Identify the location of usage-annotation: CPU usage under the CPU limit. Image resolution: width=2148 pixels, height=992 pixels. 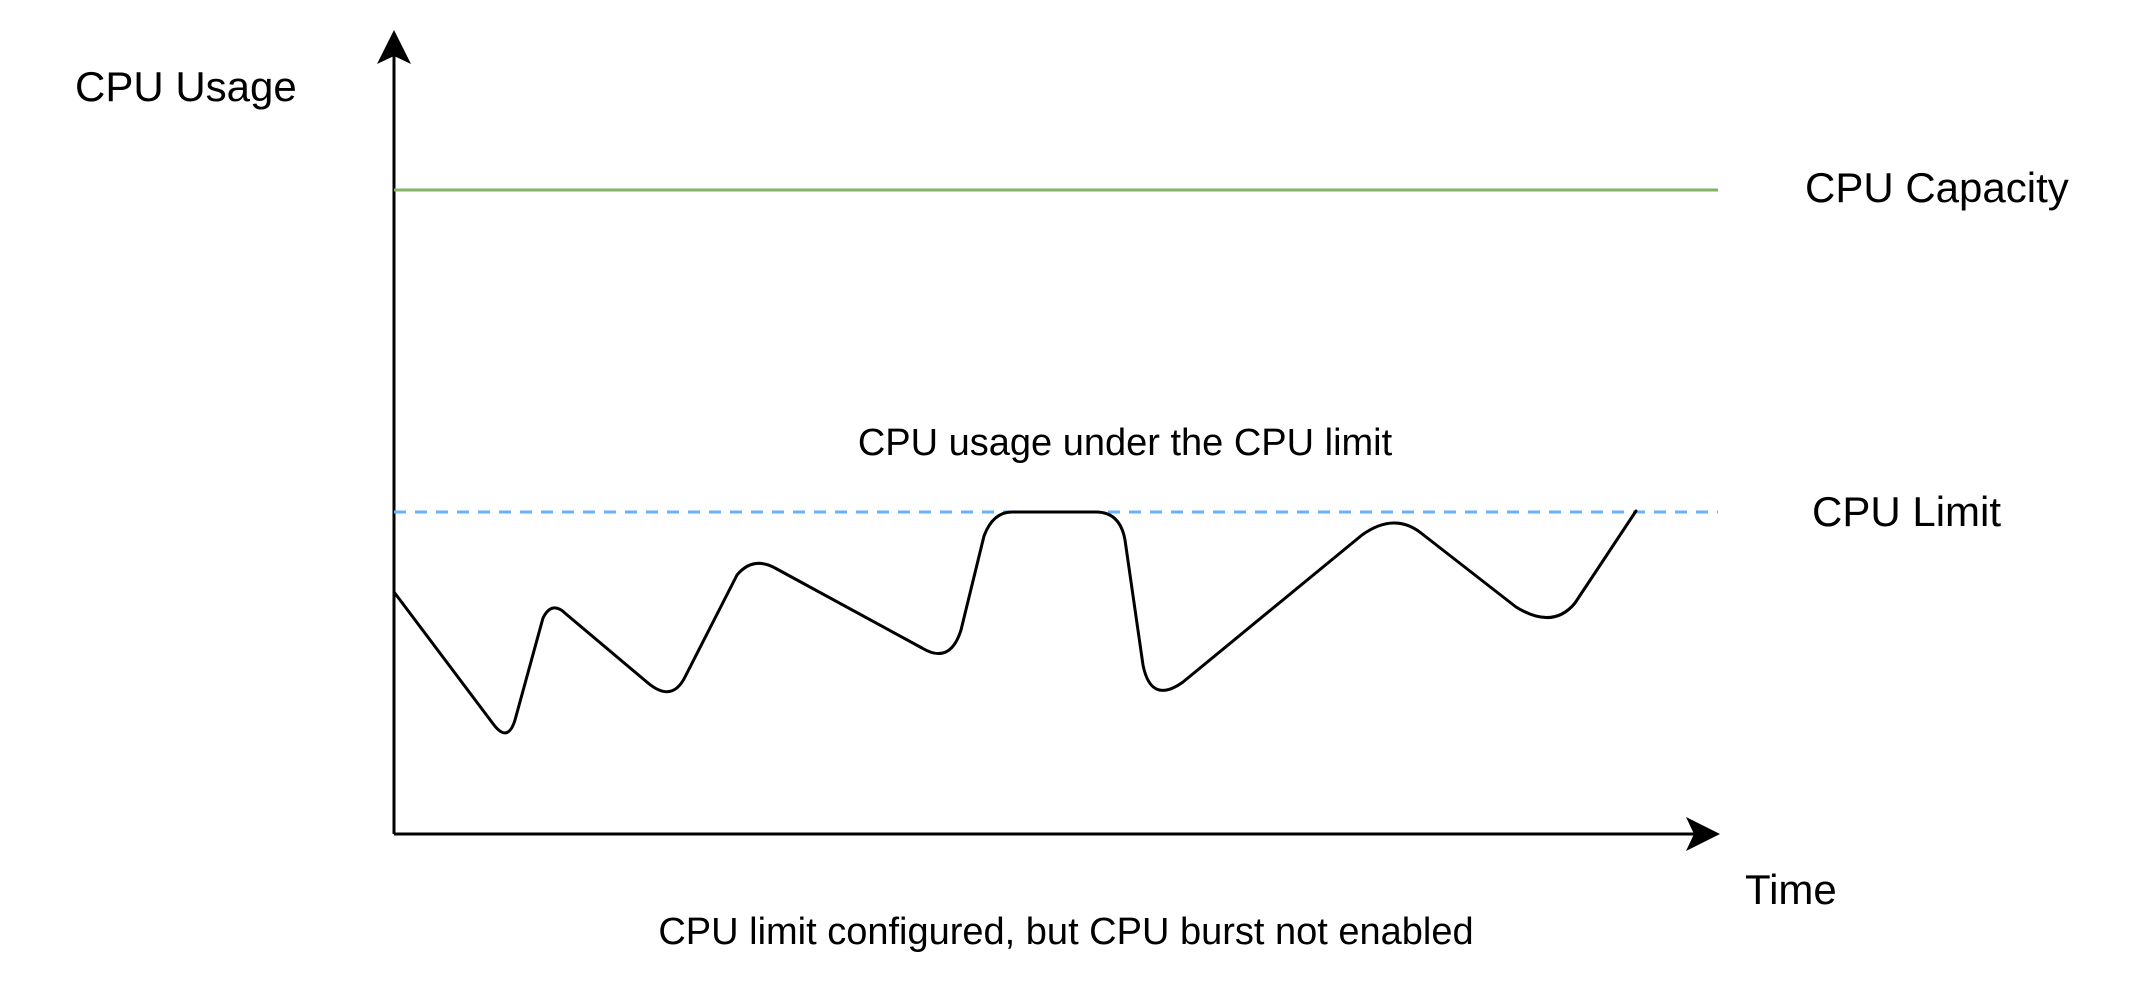
(1125, 443).